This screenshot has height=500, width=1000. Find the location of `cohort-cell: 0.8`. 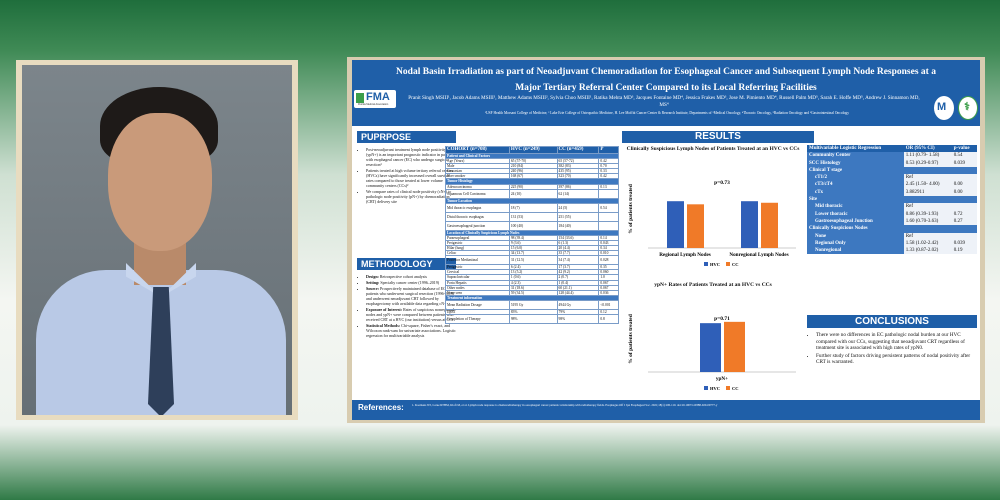

cohort-cell: 0.8 is located at coordinates (608, 318).